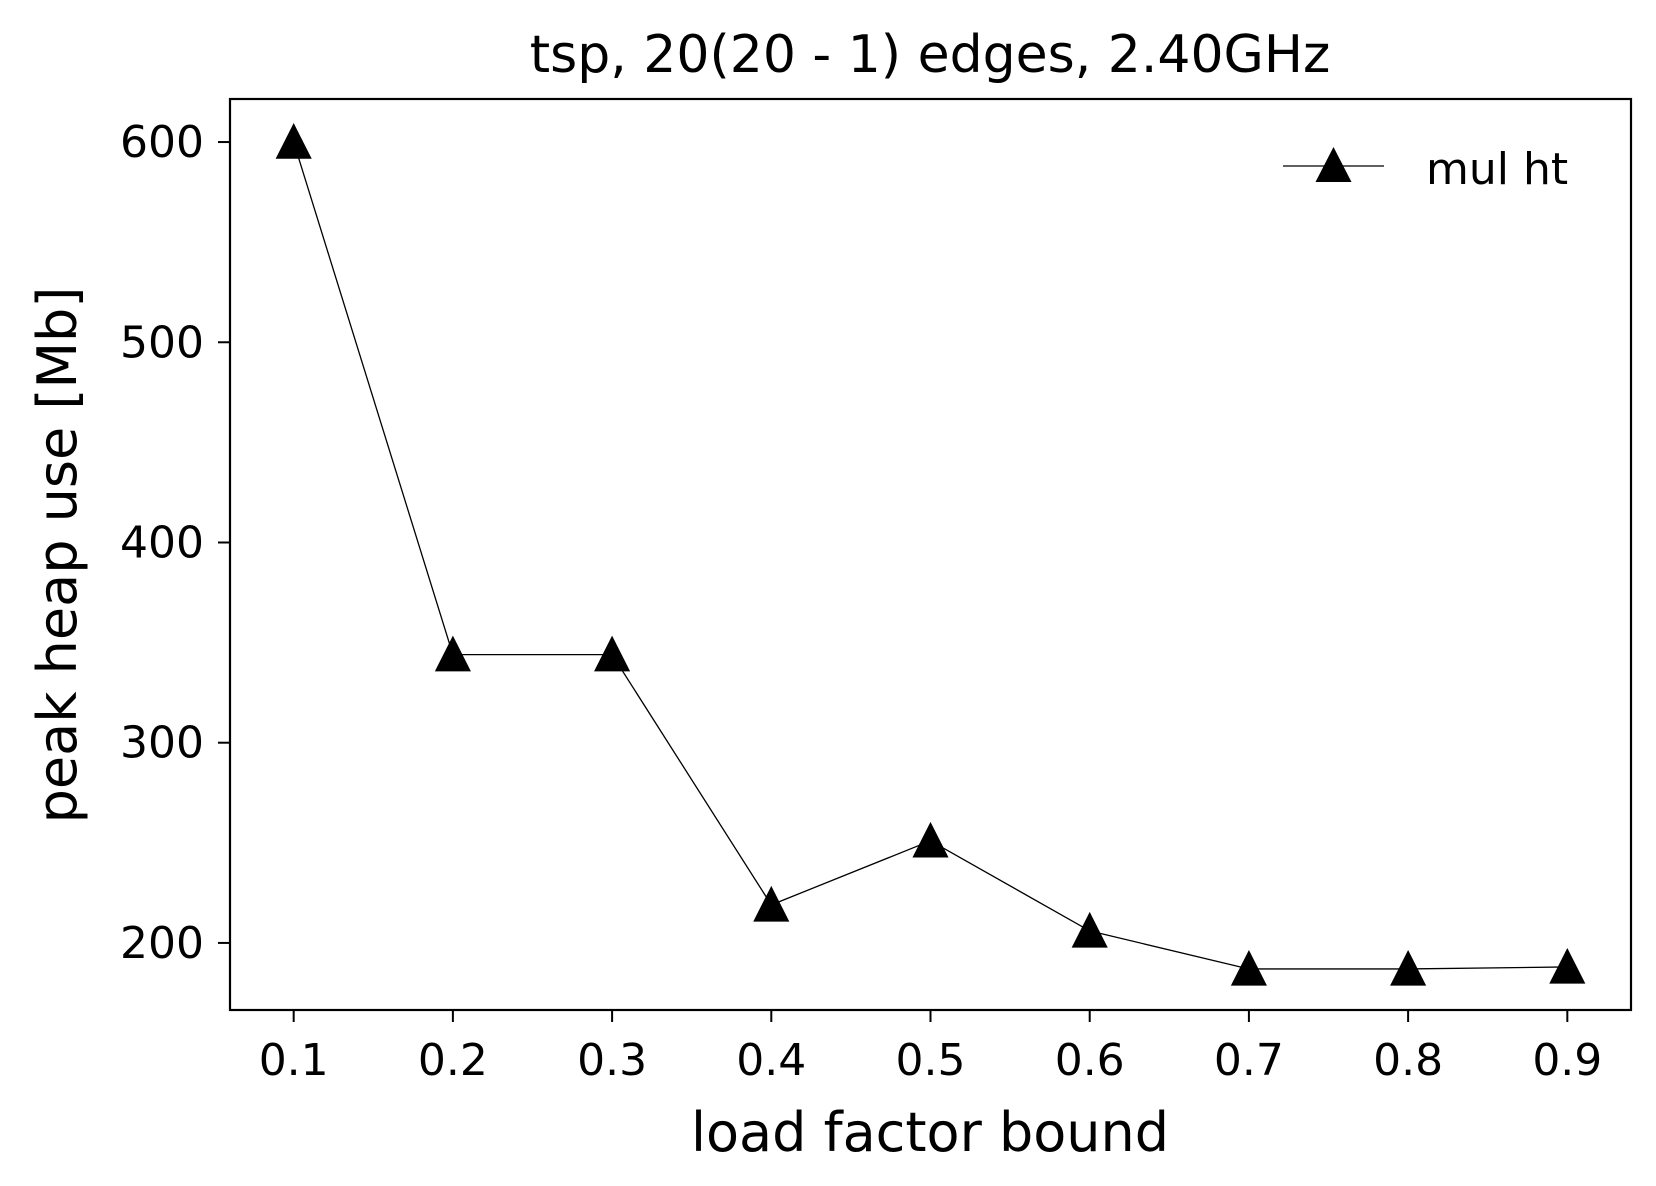 Image resolution: width=1656 pixels, height=1186 pixels. What do you see at coordinates (162, 943) in the screenshot?
I see `y-tick-label: 200` at bounding box center [162, 943].